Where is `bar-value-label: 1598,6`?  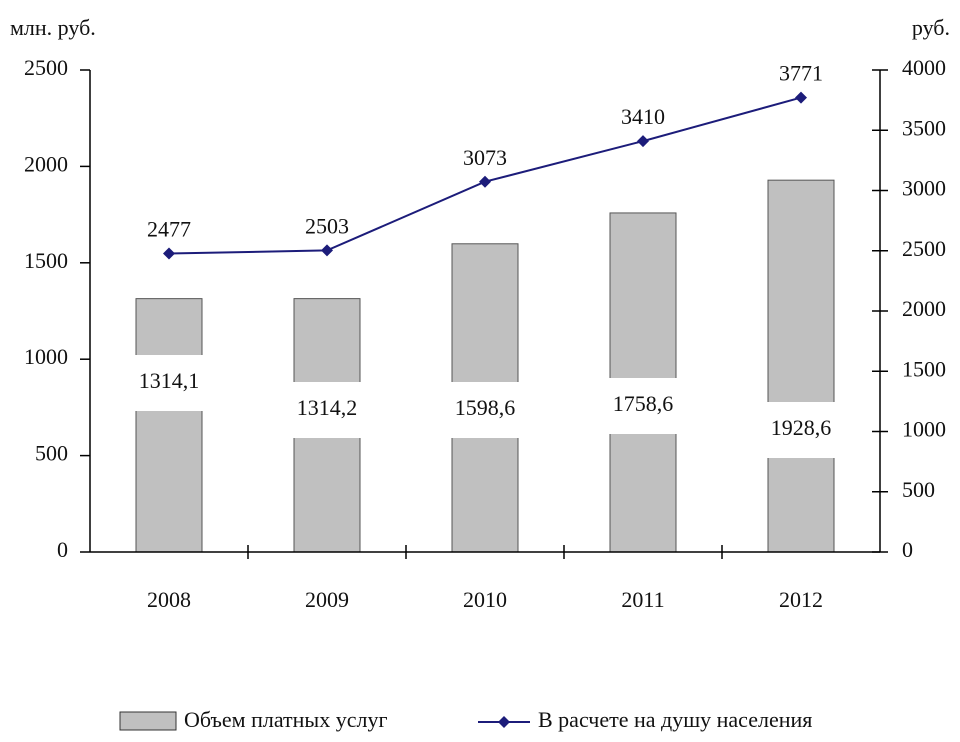
bar-value-label: 1598,6 is located at coordinates (485, 407).